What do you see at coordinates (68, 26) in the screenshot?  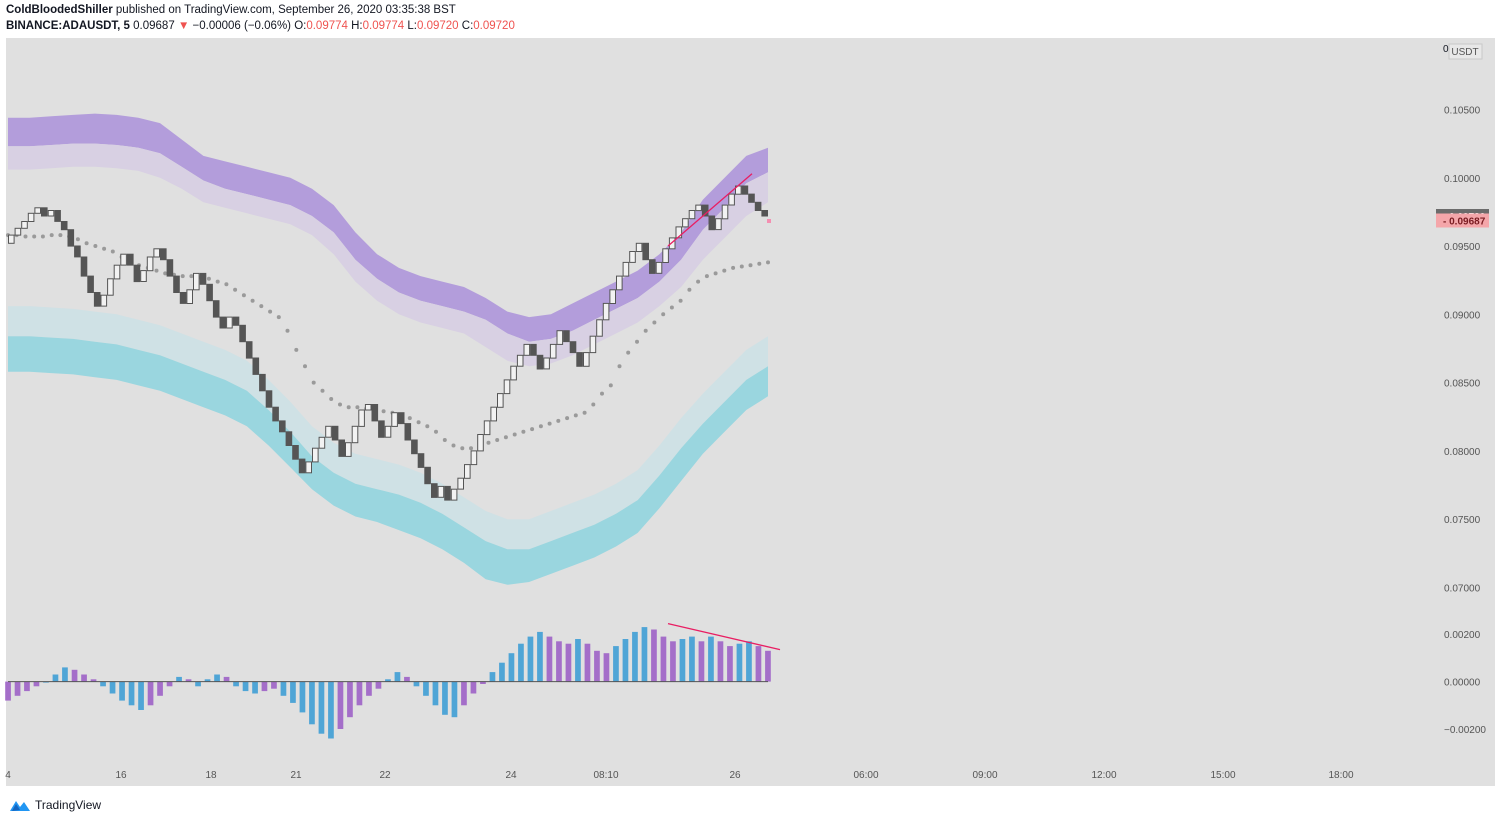 I see `symbol-name: BINANCE:ADAUSDT, 5` at bounding box center [68, 26].